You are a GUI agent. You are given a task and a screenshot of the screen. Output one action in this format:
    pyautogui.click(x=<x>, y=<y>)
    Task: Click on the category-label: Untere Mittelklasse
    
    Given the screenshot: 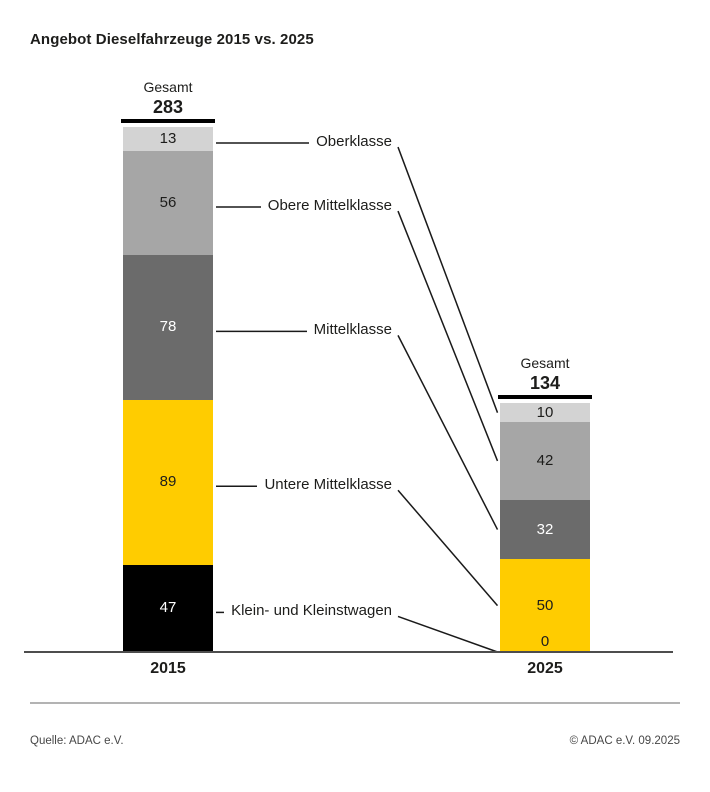 What is the action you would take?
    pyautogui.click(x=328, y=485)
    